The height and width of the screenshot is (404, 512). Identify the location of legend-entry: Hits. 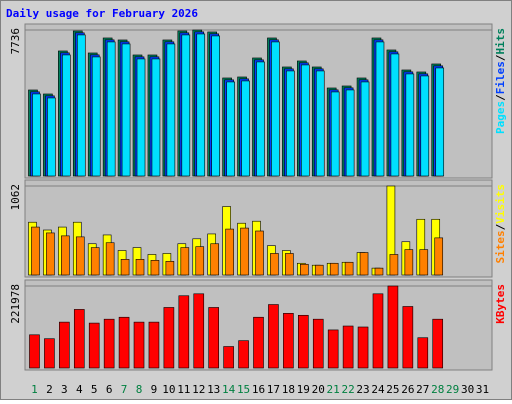
(500, 41).